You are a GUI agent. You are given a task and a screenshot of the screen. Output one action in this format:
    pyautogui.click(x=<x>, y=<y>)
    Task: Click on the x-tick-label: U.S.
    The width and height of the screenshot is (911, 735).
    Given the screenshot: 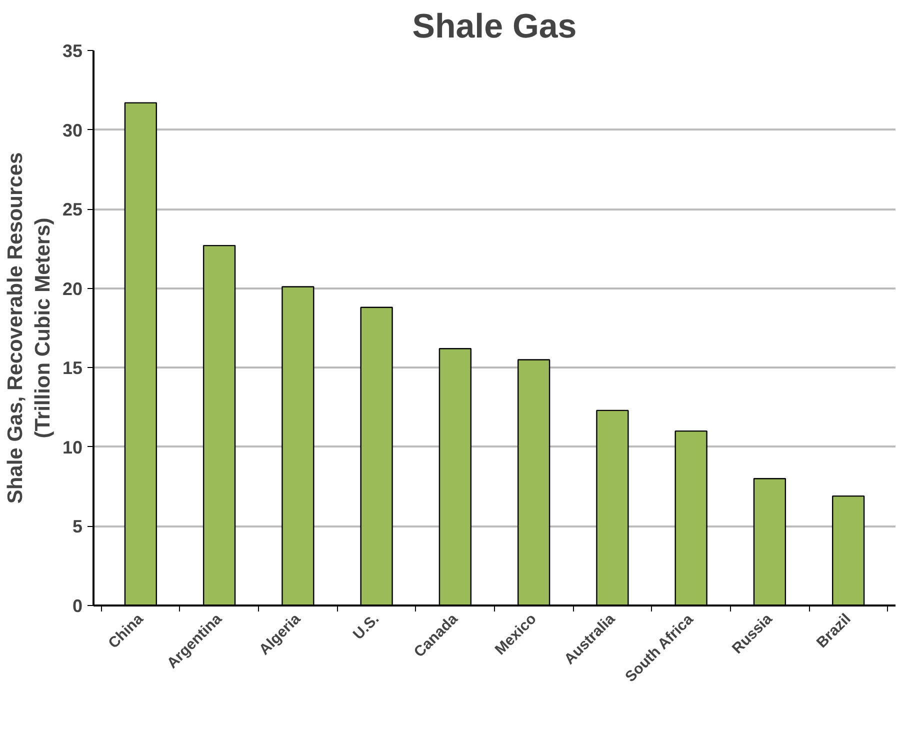 What is the action you would take?
    pyautogui.click(x=366, y=627)
    